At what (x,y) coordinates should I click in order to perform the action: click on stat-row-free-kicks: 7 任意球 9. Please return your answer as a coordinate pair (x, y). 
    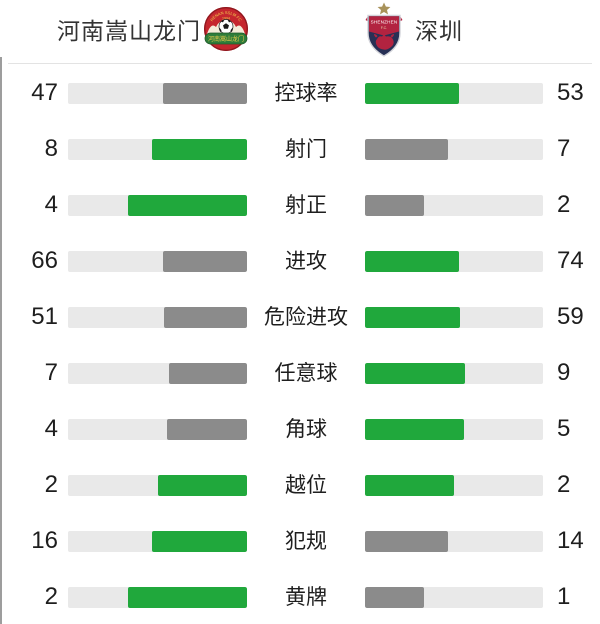
    Looking at the image, I should click on (300, 373).